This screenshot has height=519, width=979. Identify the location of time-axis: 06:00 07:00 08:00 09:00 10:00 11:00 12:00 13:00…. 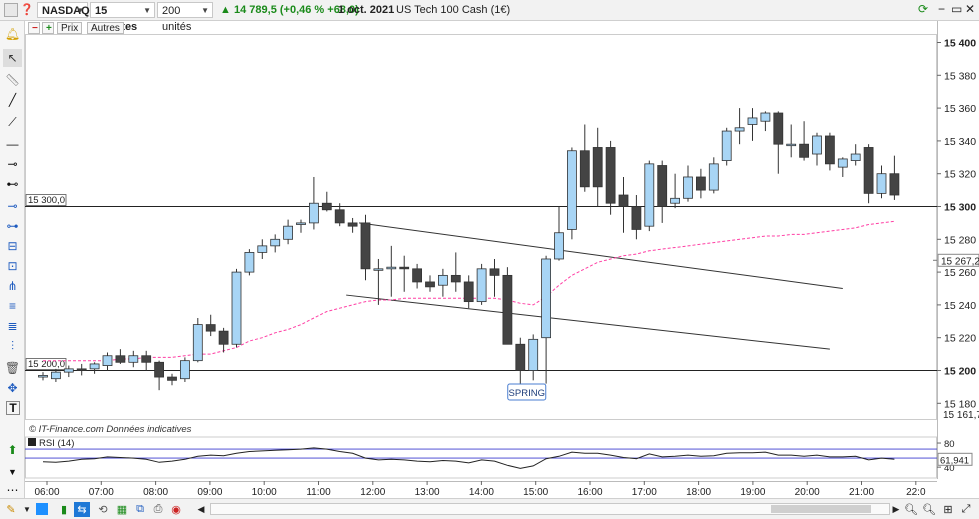
(481, 489).